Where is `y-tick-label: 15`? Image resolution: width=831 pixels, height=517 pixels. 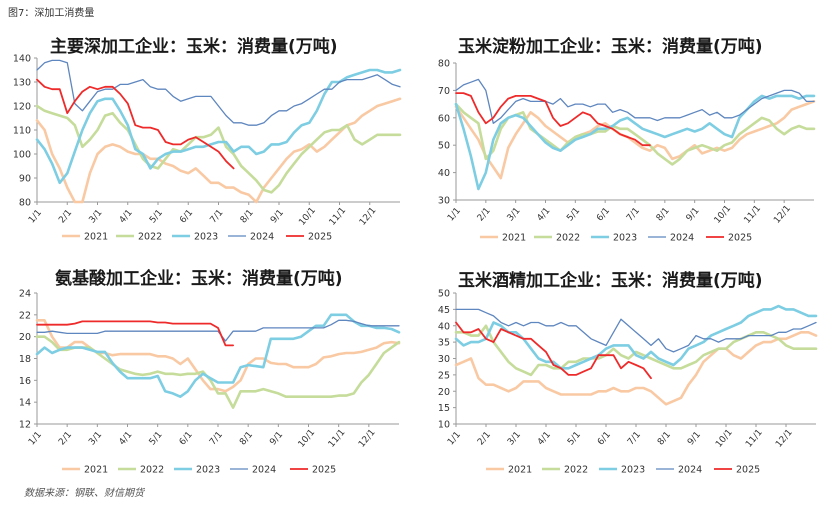 y-tick-label: 15 is located at coordinates (444, 408).